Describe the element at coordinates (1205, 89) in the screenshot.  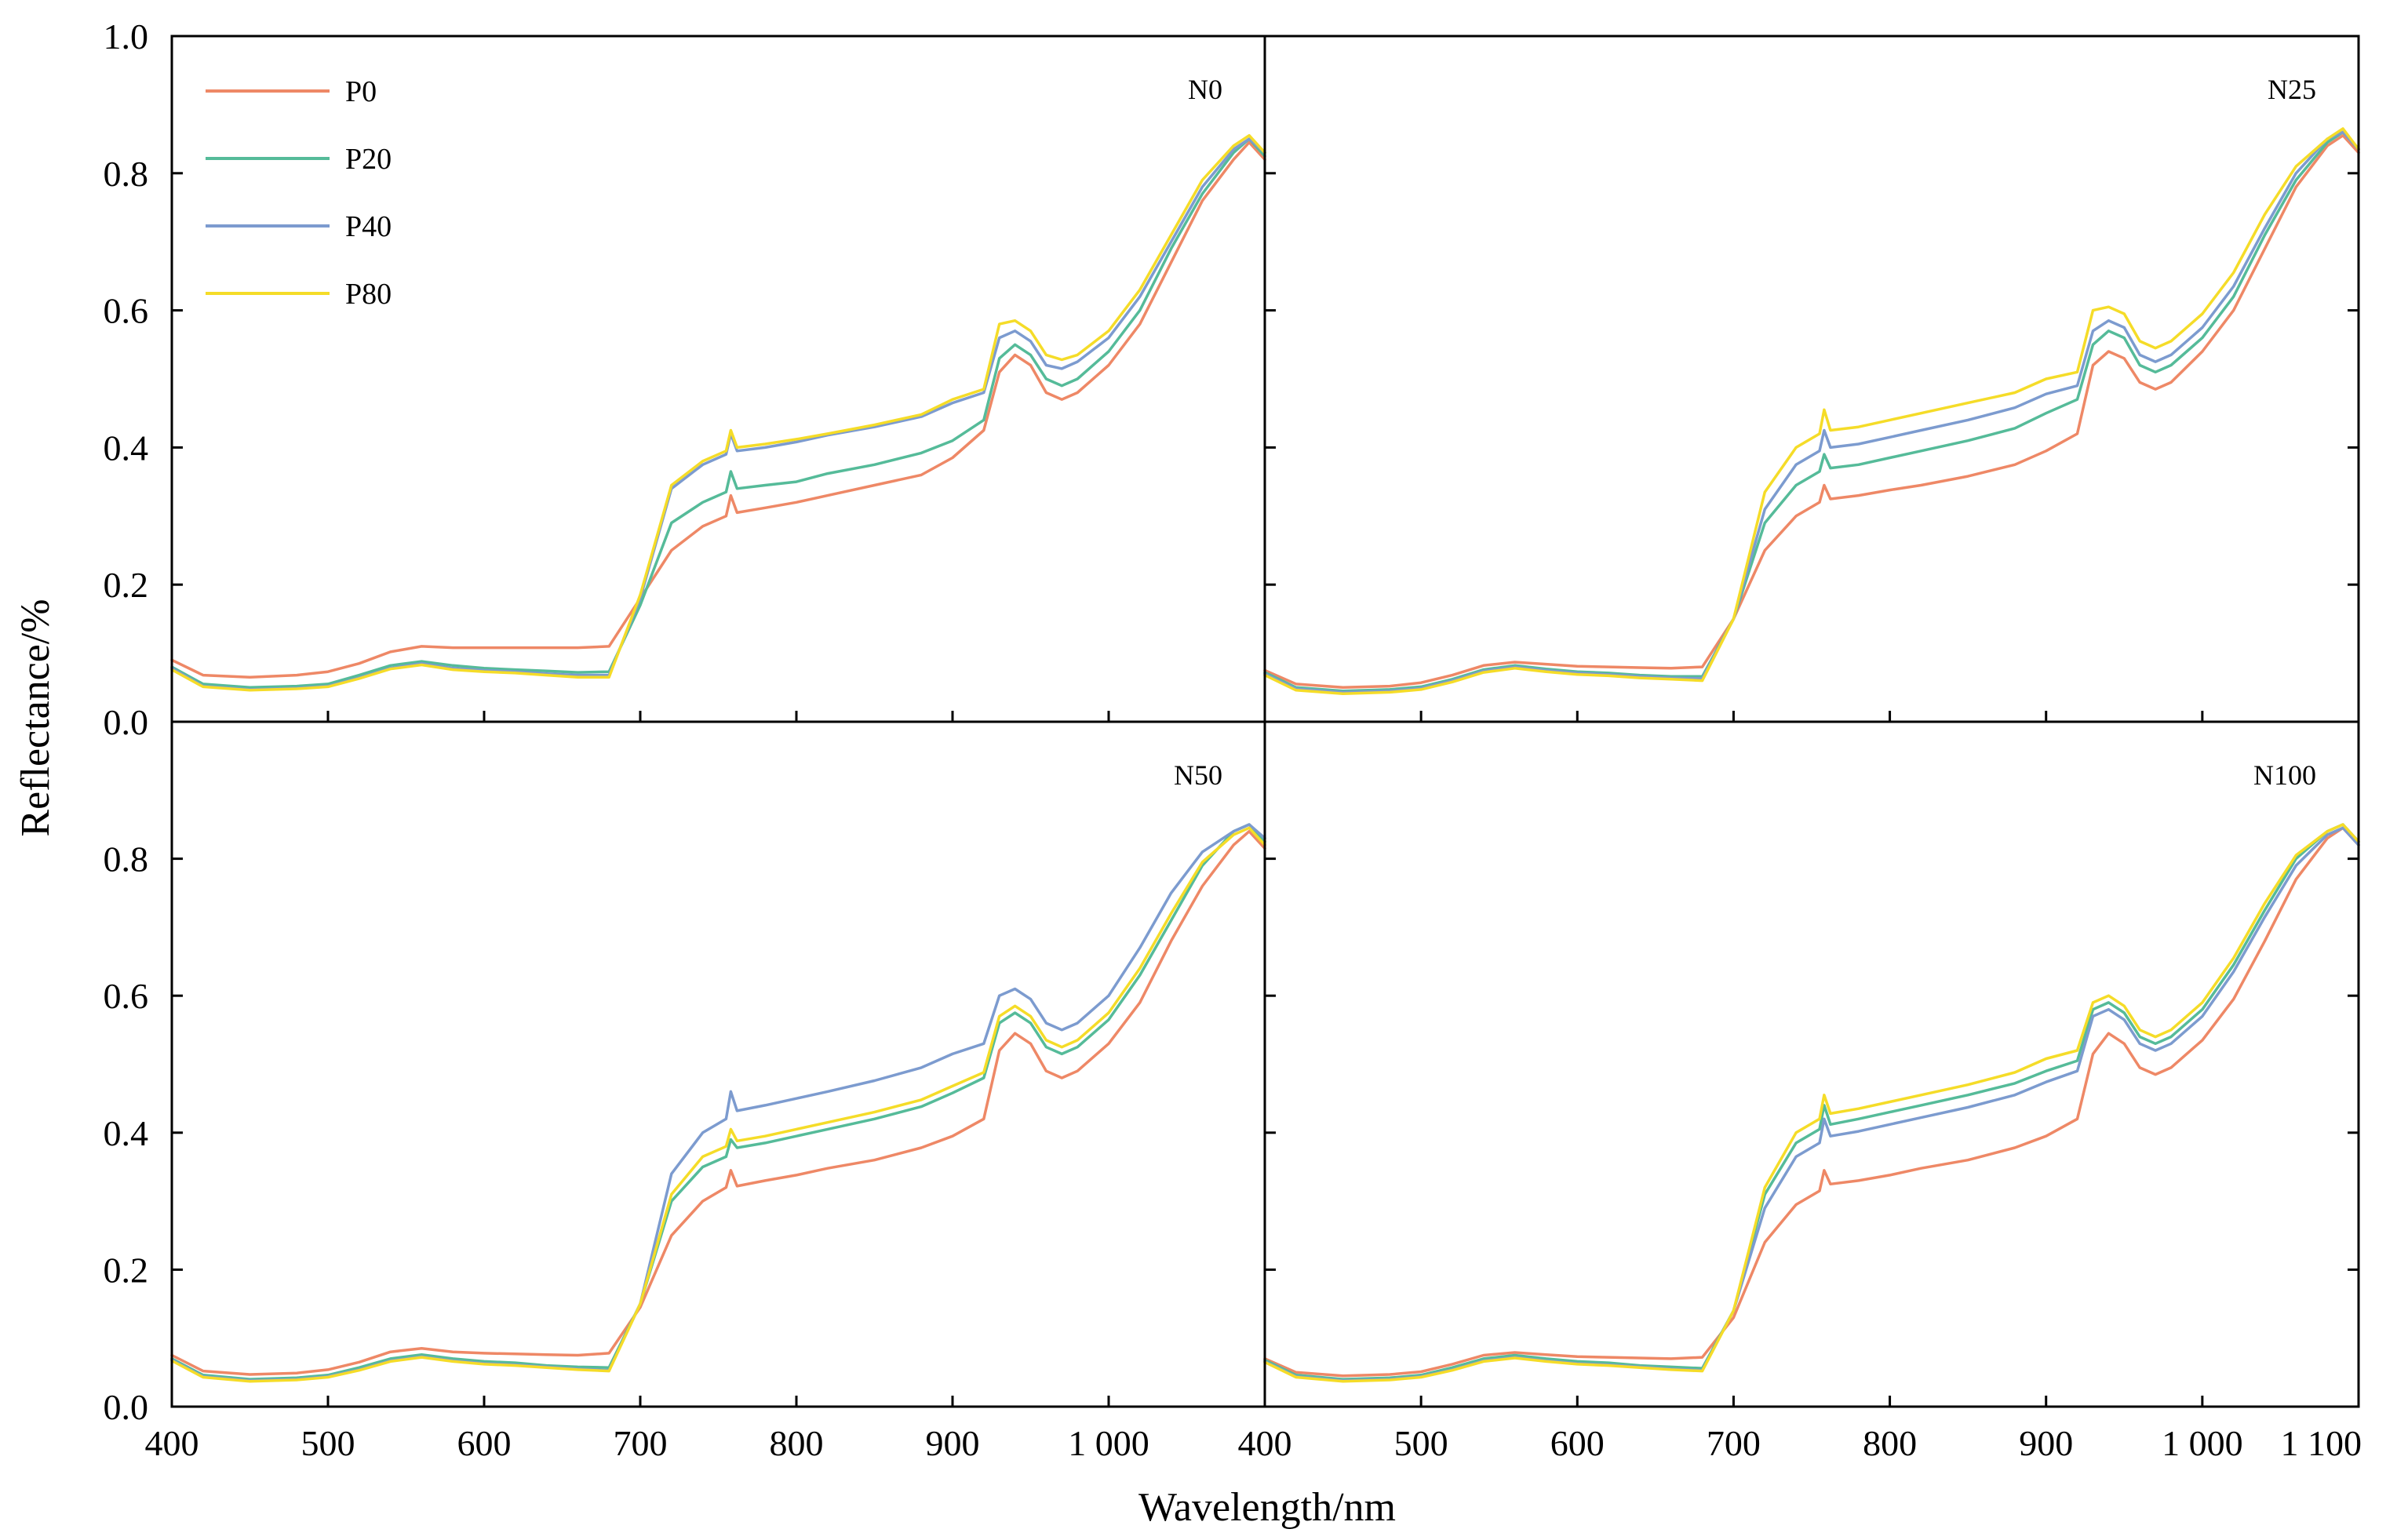
I see `panel-label: N0` at that location.